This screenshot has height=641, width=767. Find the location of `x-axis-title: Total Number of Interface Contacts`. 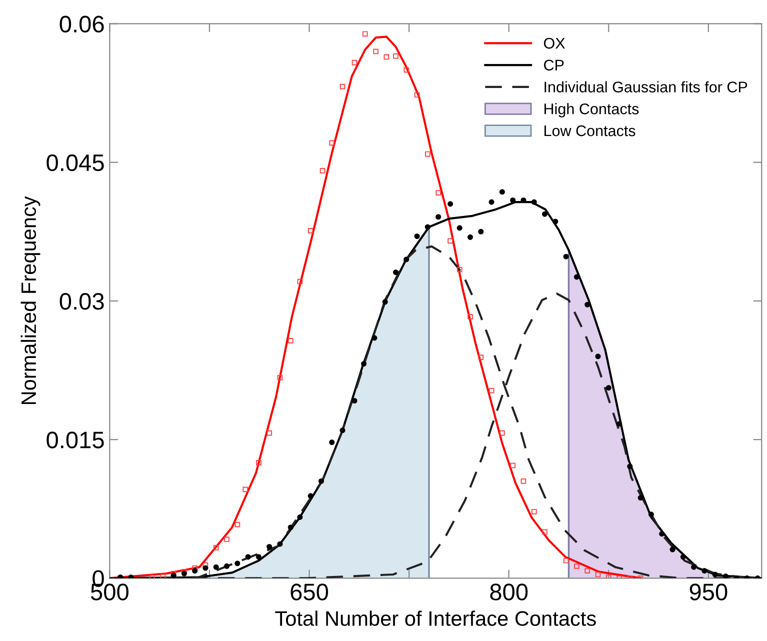

x-axis-title: Total Number of Interface Contacts is located at coordinates (435, 618).